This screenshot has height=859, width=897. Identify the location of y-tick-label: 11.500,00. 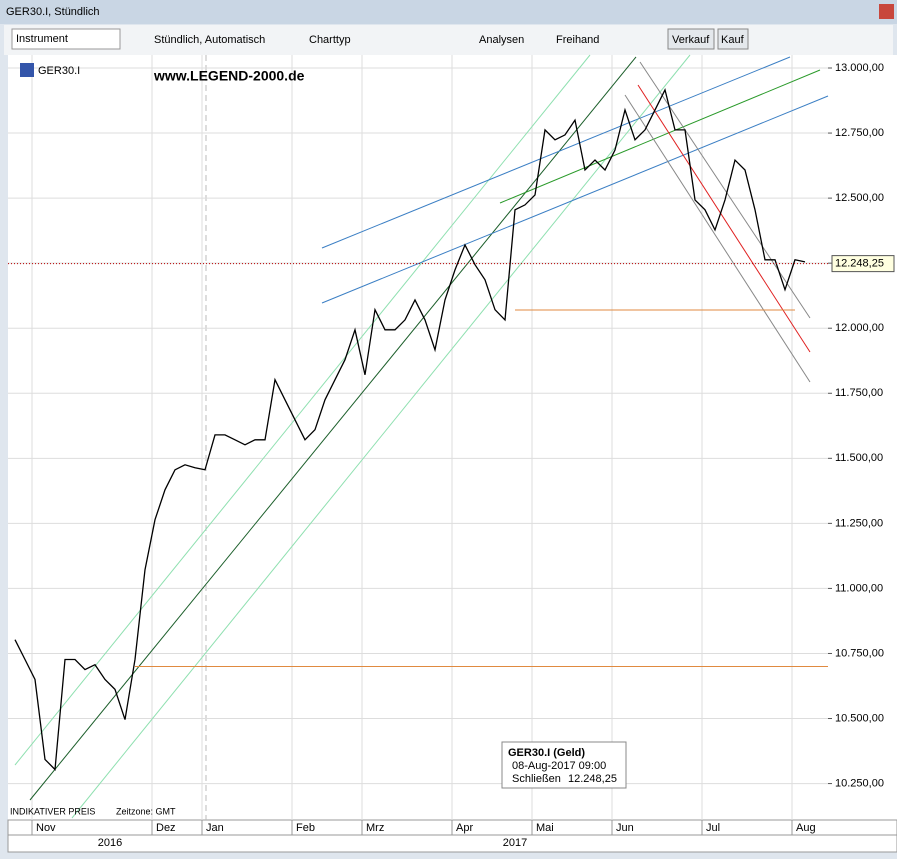
(859, 458).